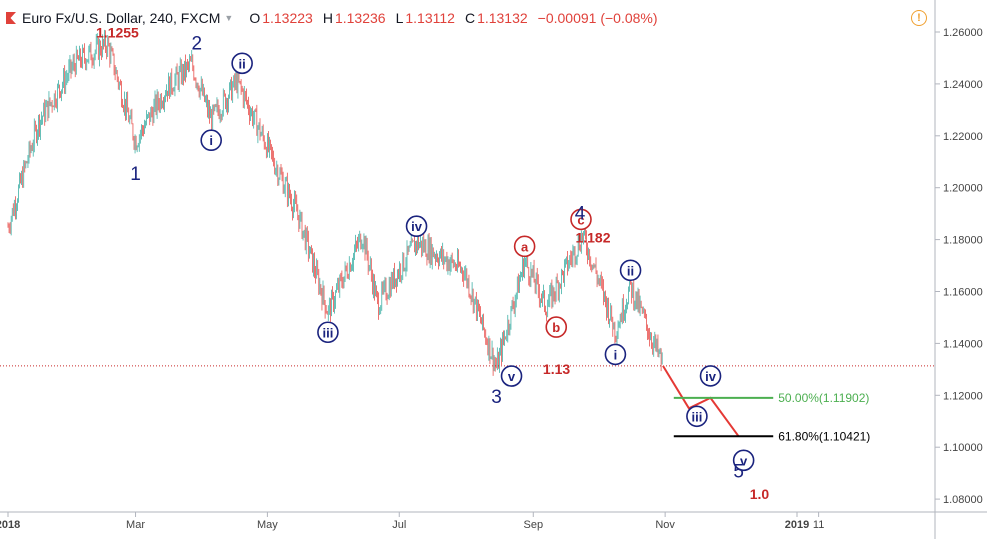  Describe the element at coordinates (10, 525) in the screenshot. I see `x-tick-label: 2018` at that location.